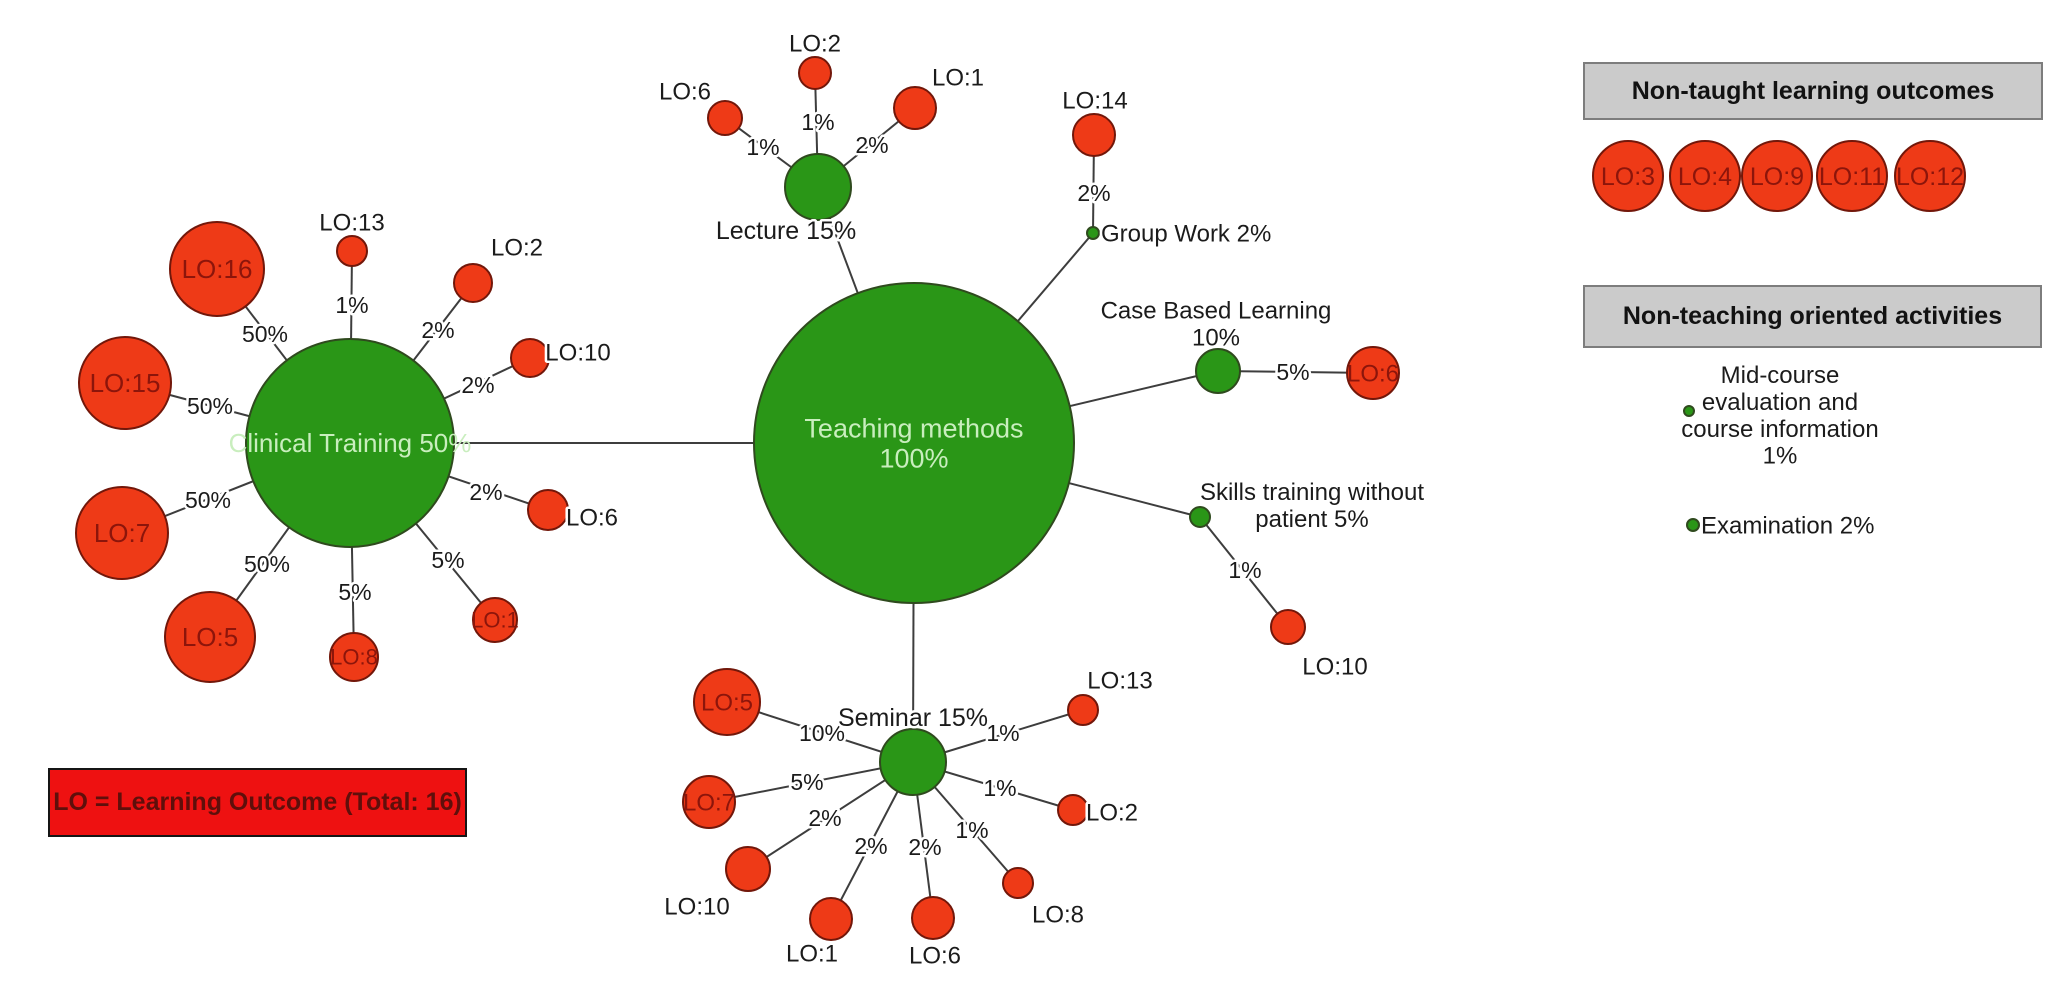  Describe the element at coordinates (1094, 100) in the screenshot. I see `lo14-groupwork-label: LO:14` at that location.